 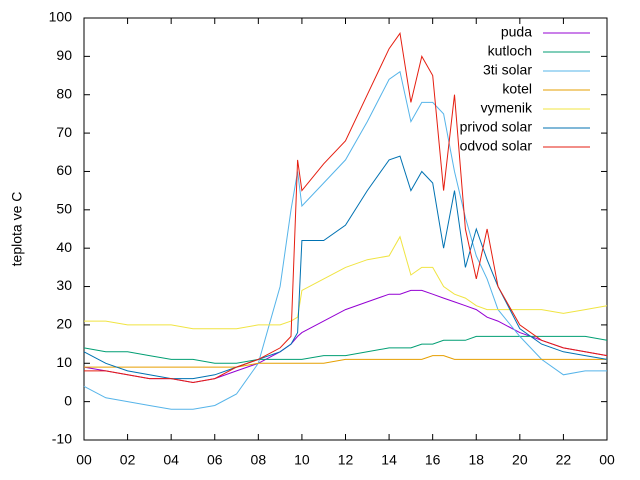 I want to click on y-tick-label: 90, so click(x=64, y=55).